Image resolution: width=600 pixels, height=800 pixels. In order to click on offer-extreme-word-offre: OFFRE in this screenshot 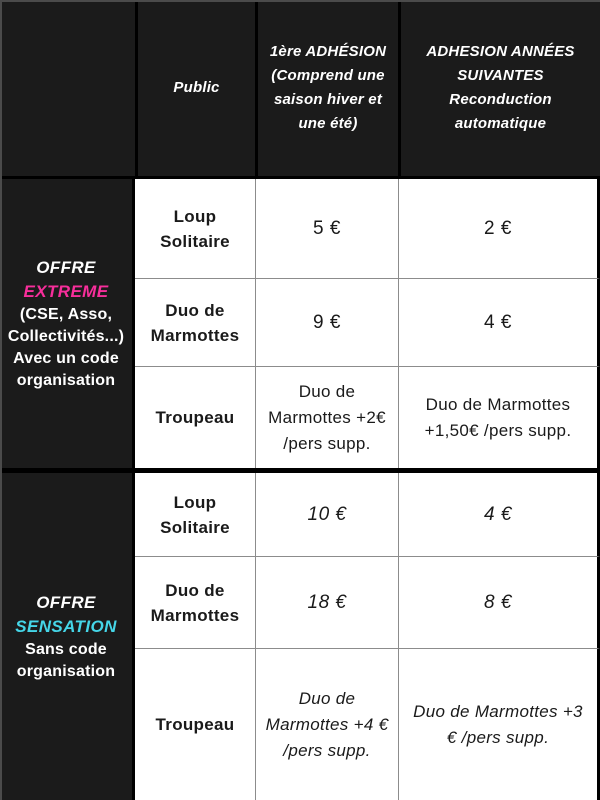, I will do `click(66, 267)`.